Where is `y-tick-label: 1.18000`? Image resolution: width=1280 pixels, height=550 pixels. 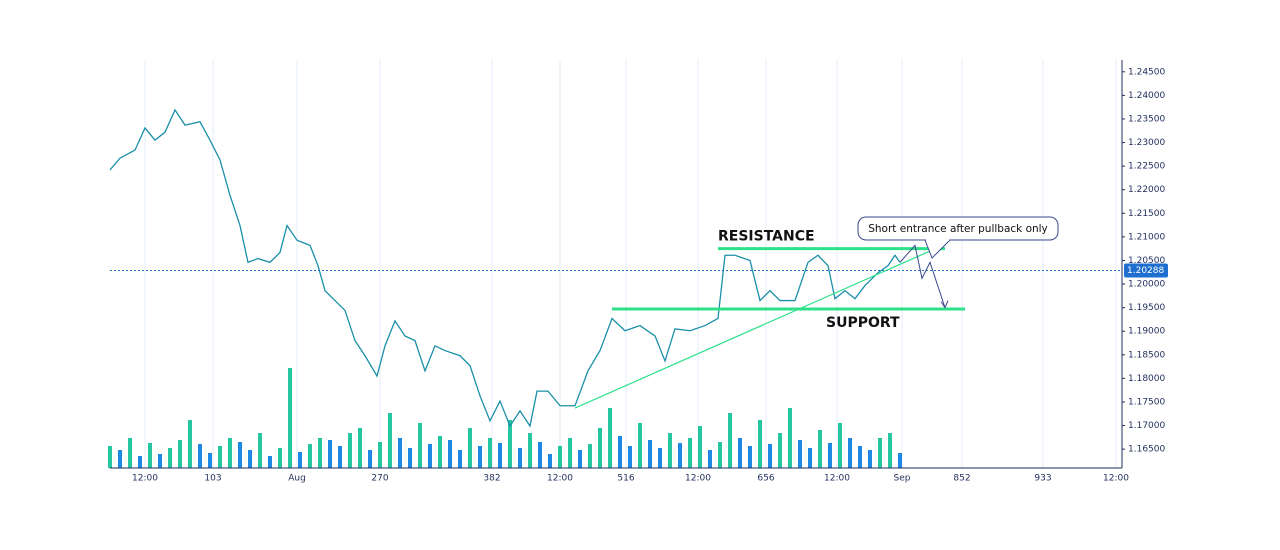
y-tick-label: 1.18000 is located at coordinates (1146, 379).